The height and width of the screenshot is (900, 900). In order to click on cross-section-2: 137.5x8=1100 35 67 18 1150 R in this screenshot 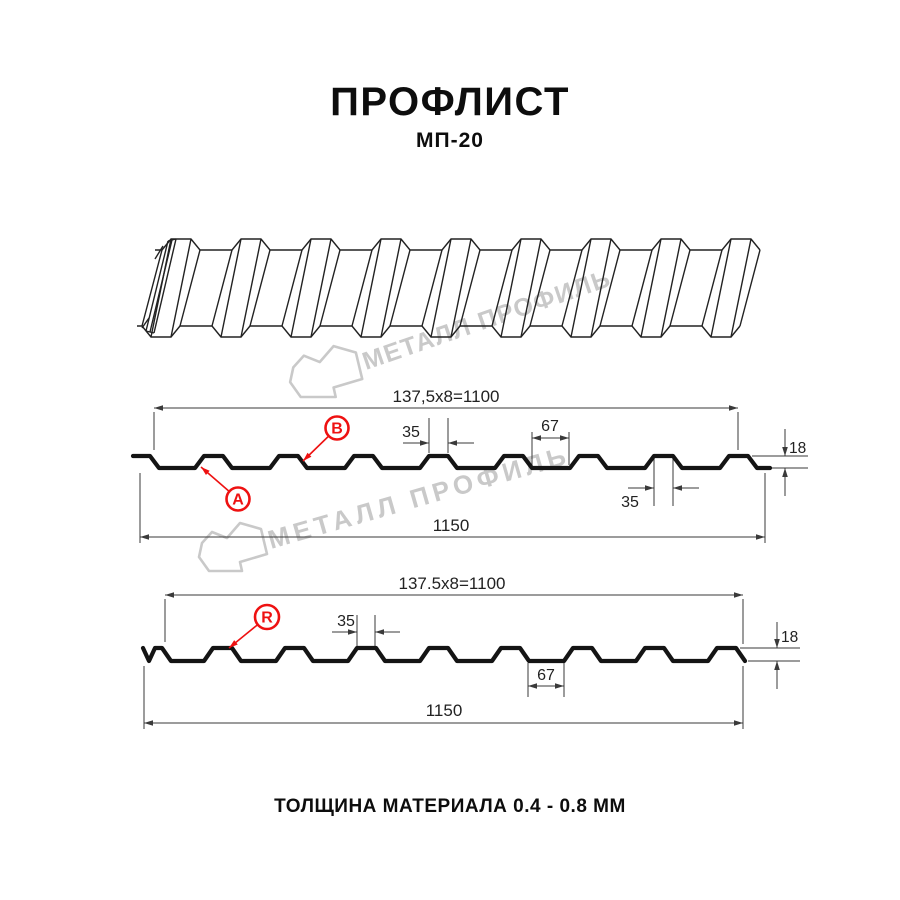, I will do `click(470, 651)`.